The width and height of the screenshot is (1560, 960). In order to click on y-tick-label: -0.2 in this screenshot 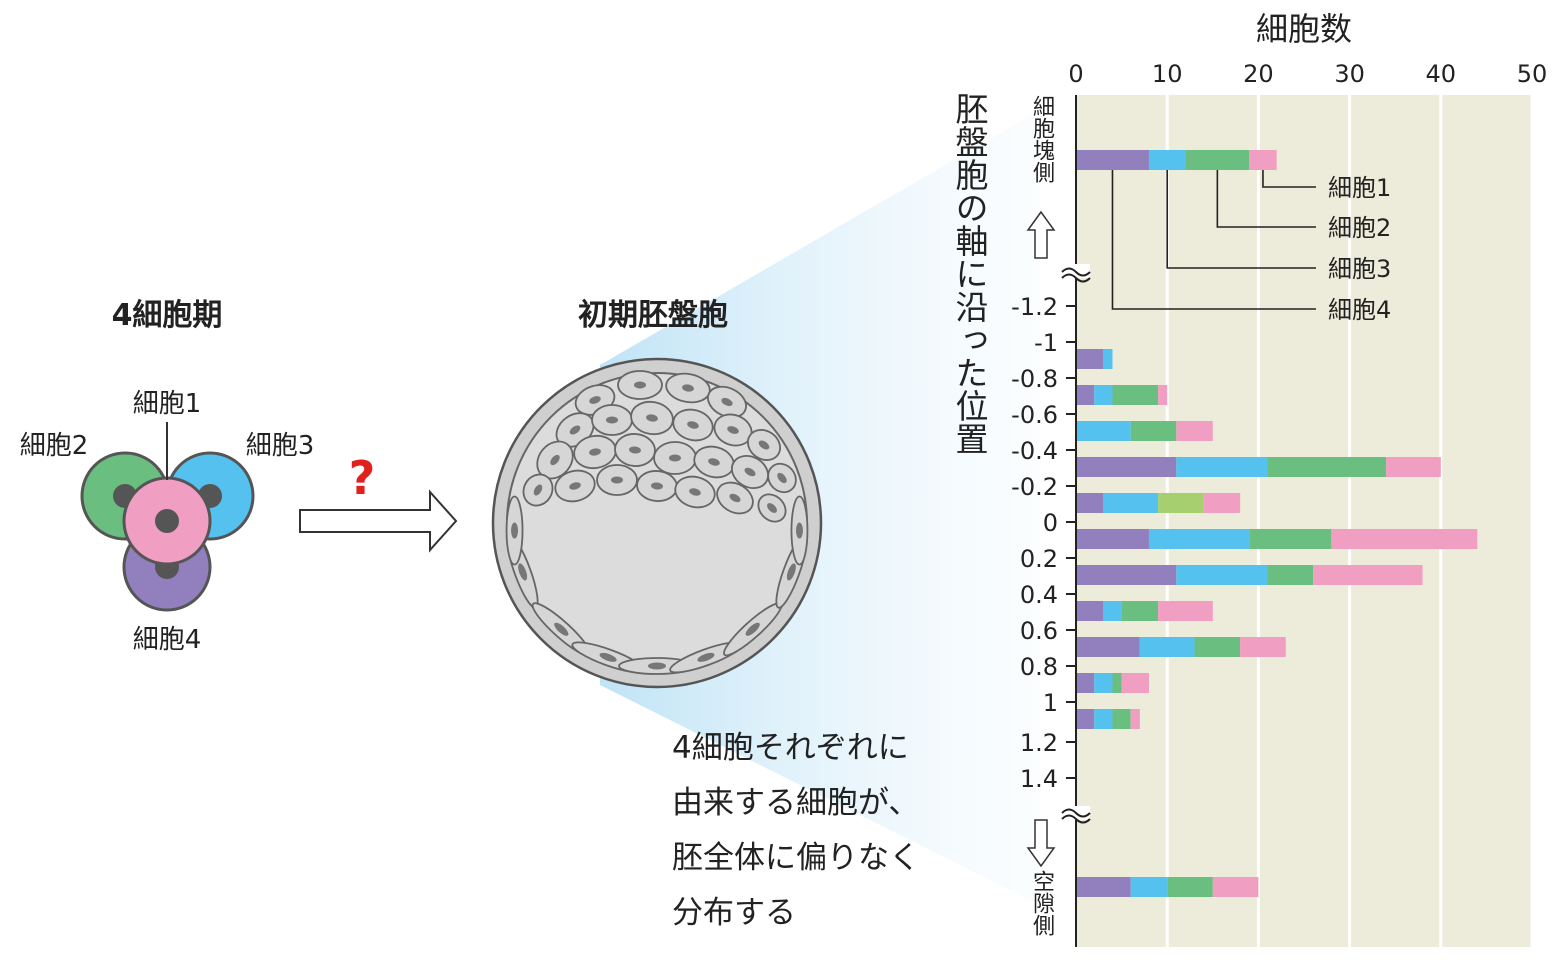, I will do `click(1034, 487)`.